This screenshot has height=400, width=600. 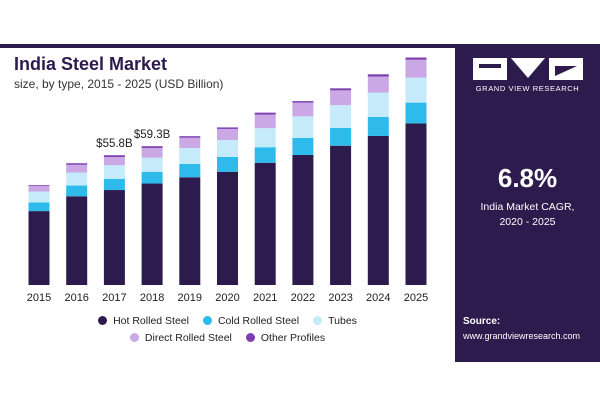 What do you see at coordinates (76, 298) in the screenshot?
I see `x-tick-label: 2016` at bounding box center [76, 298].